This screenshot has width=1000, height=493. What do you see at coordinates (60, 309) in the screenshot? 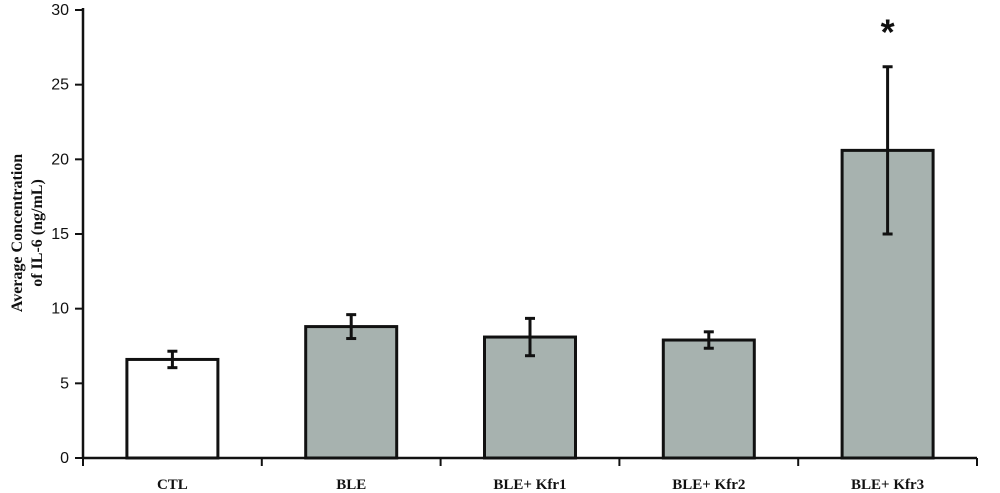
I see `y-tick-label: 10` at bounding box center [60, 309].